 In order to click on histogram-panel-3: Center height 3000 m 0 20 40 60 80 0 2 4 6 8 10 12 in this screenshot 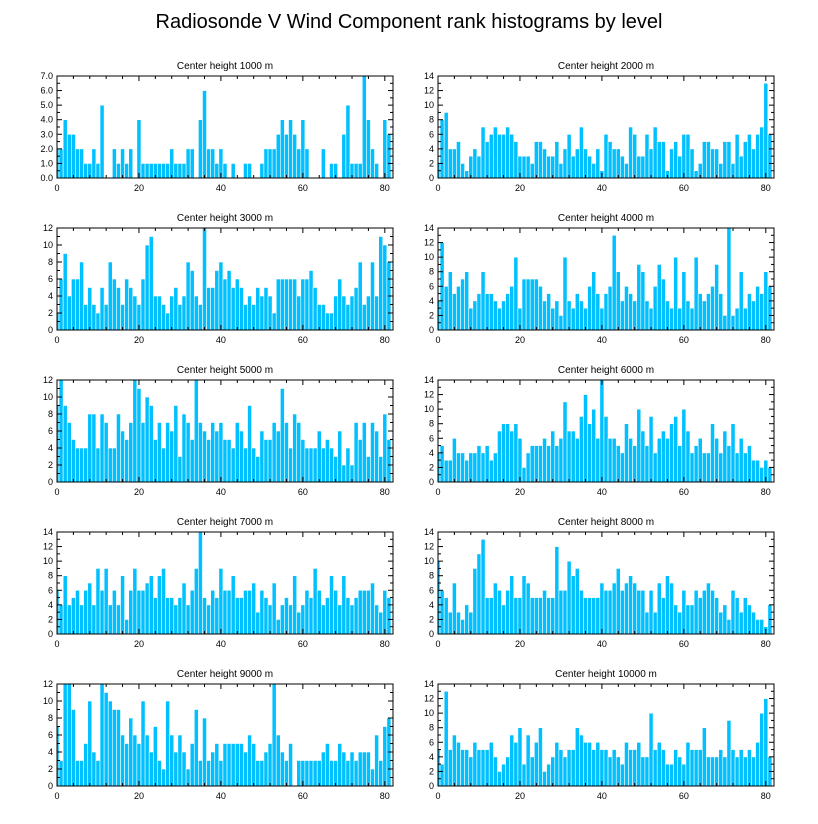, I will do `click(218, 279)`.